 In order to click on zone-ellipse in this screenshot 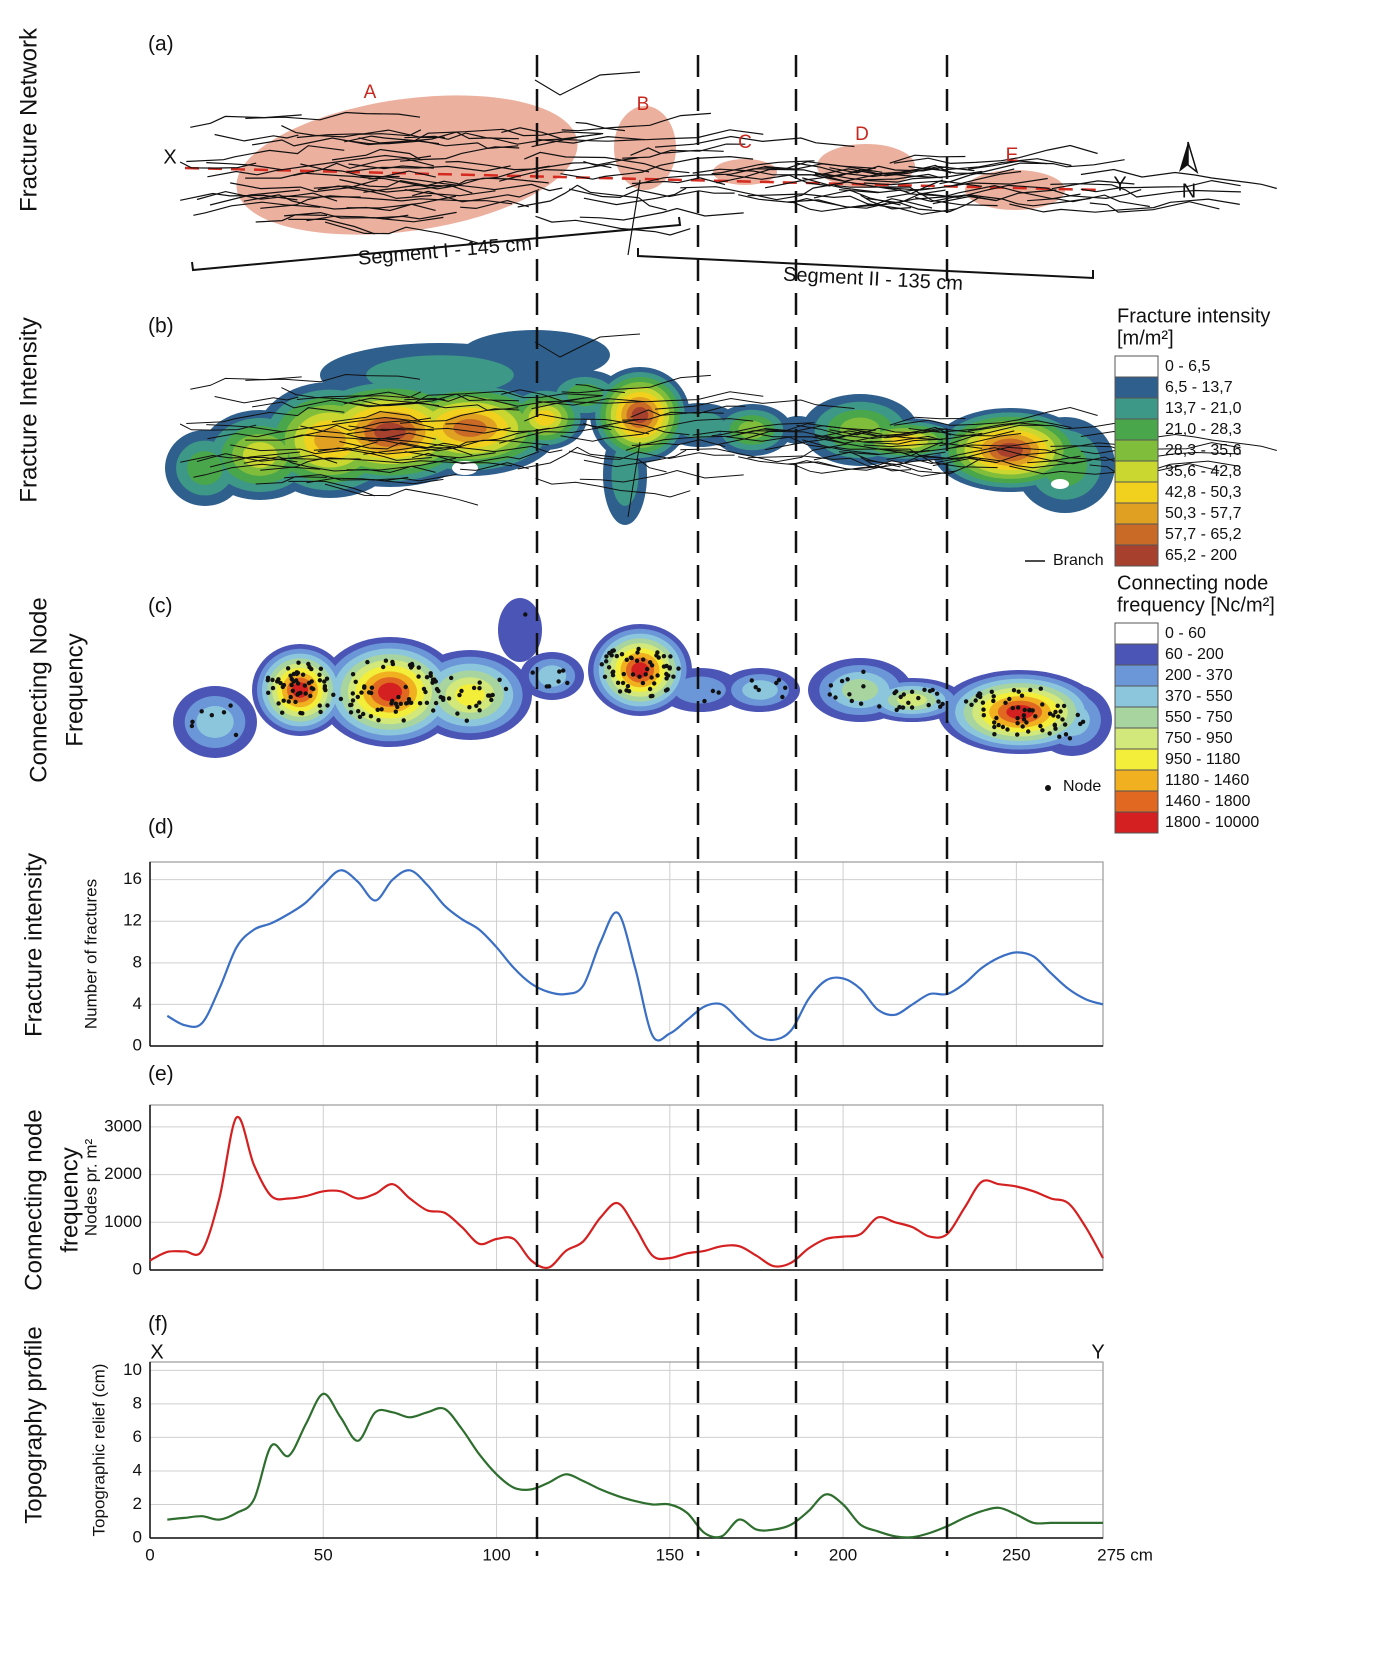, I will do `click(745, 172)`.